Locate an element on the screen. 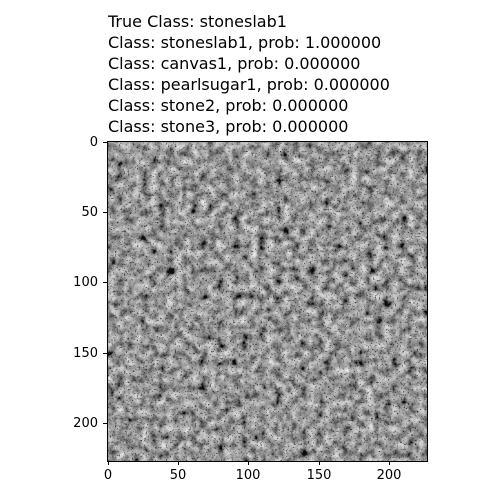 Image resolution: width=500 pixels, height=500 pixels. x-tick-label: 0 is located at coordinates (108, 475).